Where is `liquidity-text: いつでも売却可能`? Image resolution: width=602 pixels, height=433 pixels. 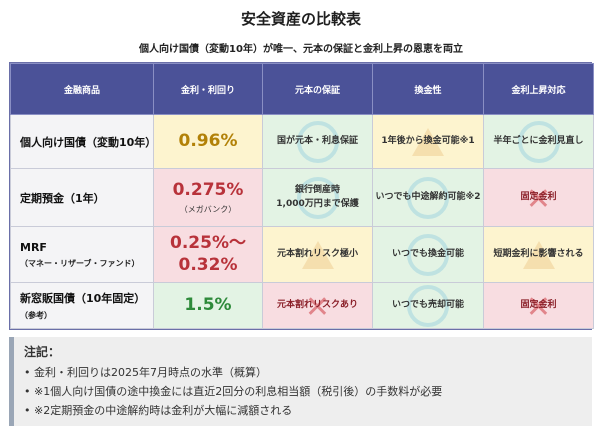 liquidity-text: いつでも売却可能 is located at coordinates (427, 304).